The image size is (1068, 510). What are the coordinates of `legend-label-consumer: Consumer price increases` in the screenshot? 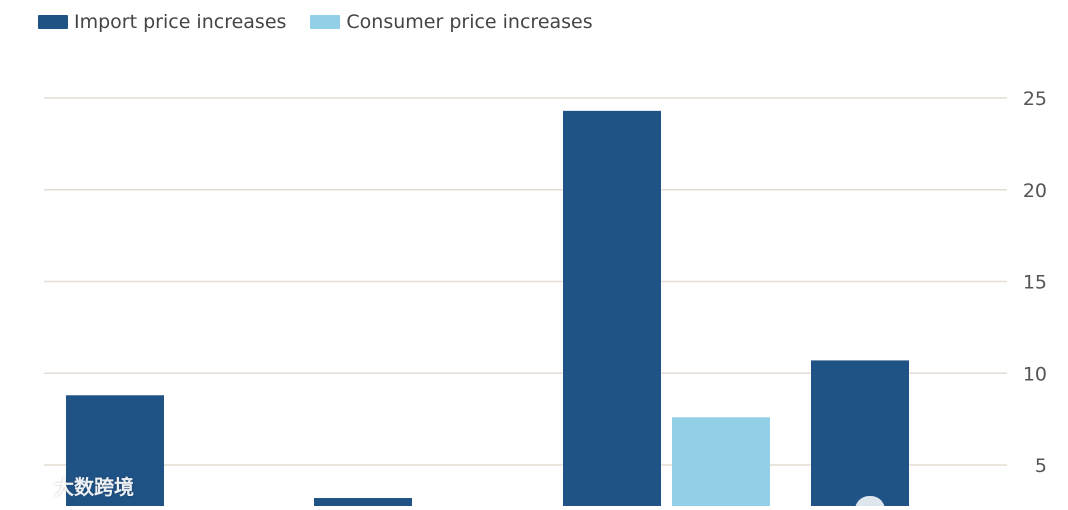 It's located at (469, 22).